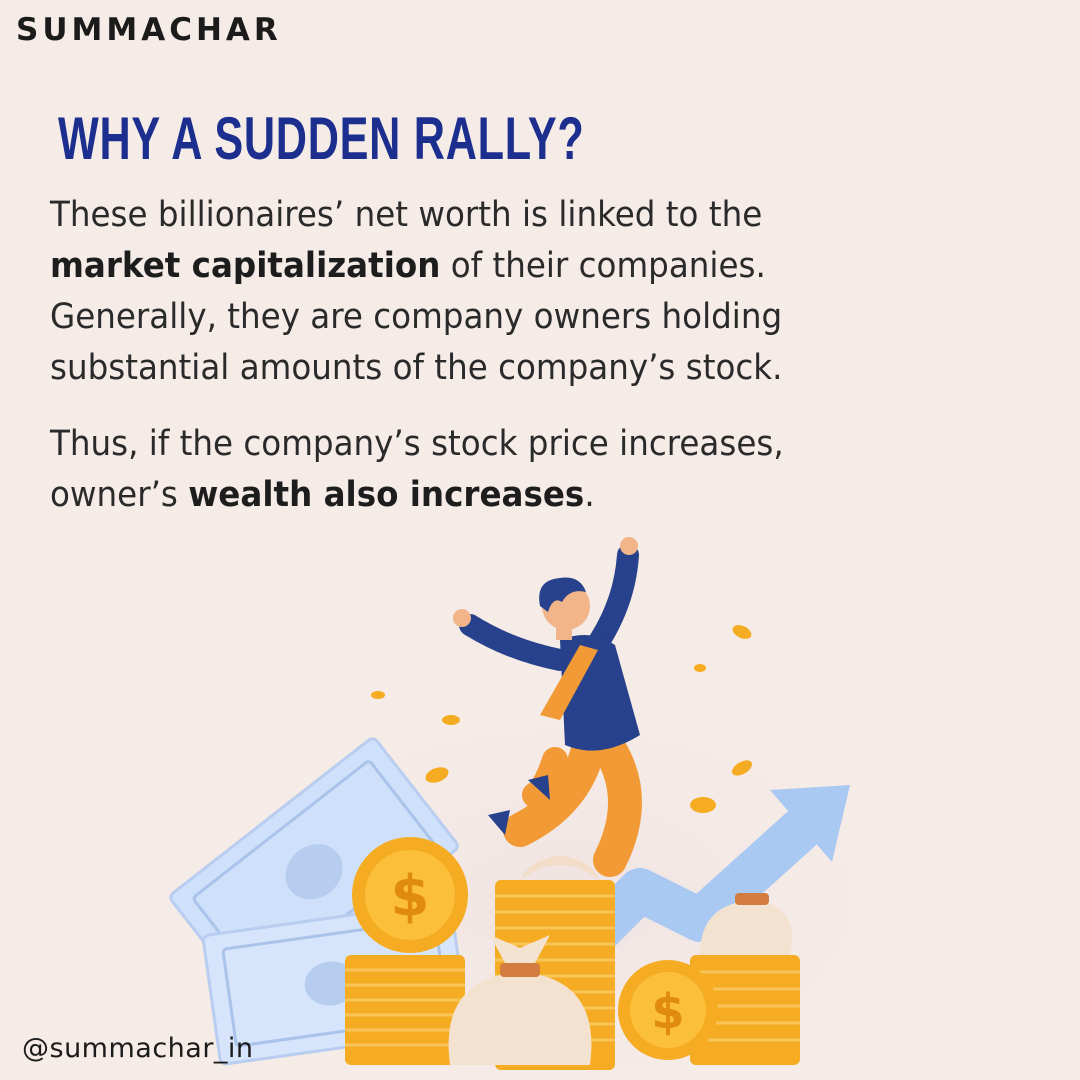 This screenshot has width=1080, height=1080. Describe the element at coordinates (386, 495) in the screenshot. I see `bold-phrase: wealth also increases` at that location.